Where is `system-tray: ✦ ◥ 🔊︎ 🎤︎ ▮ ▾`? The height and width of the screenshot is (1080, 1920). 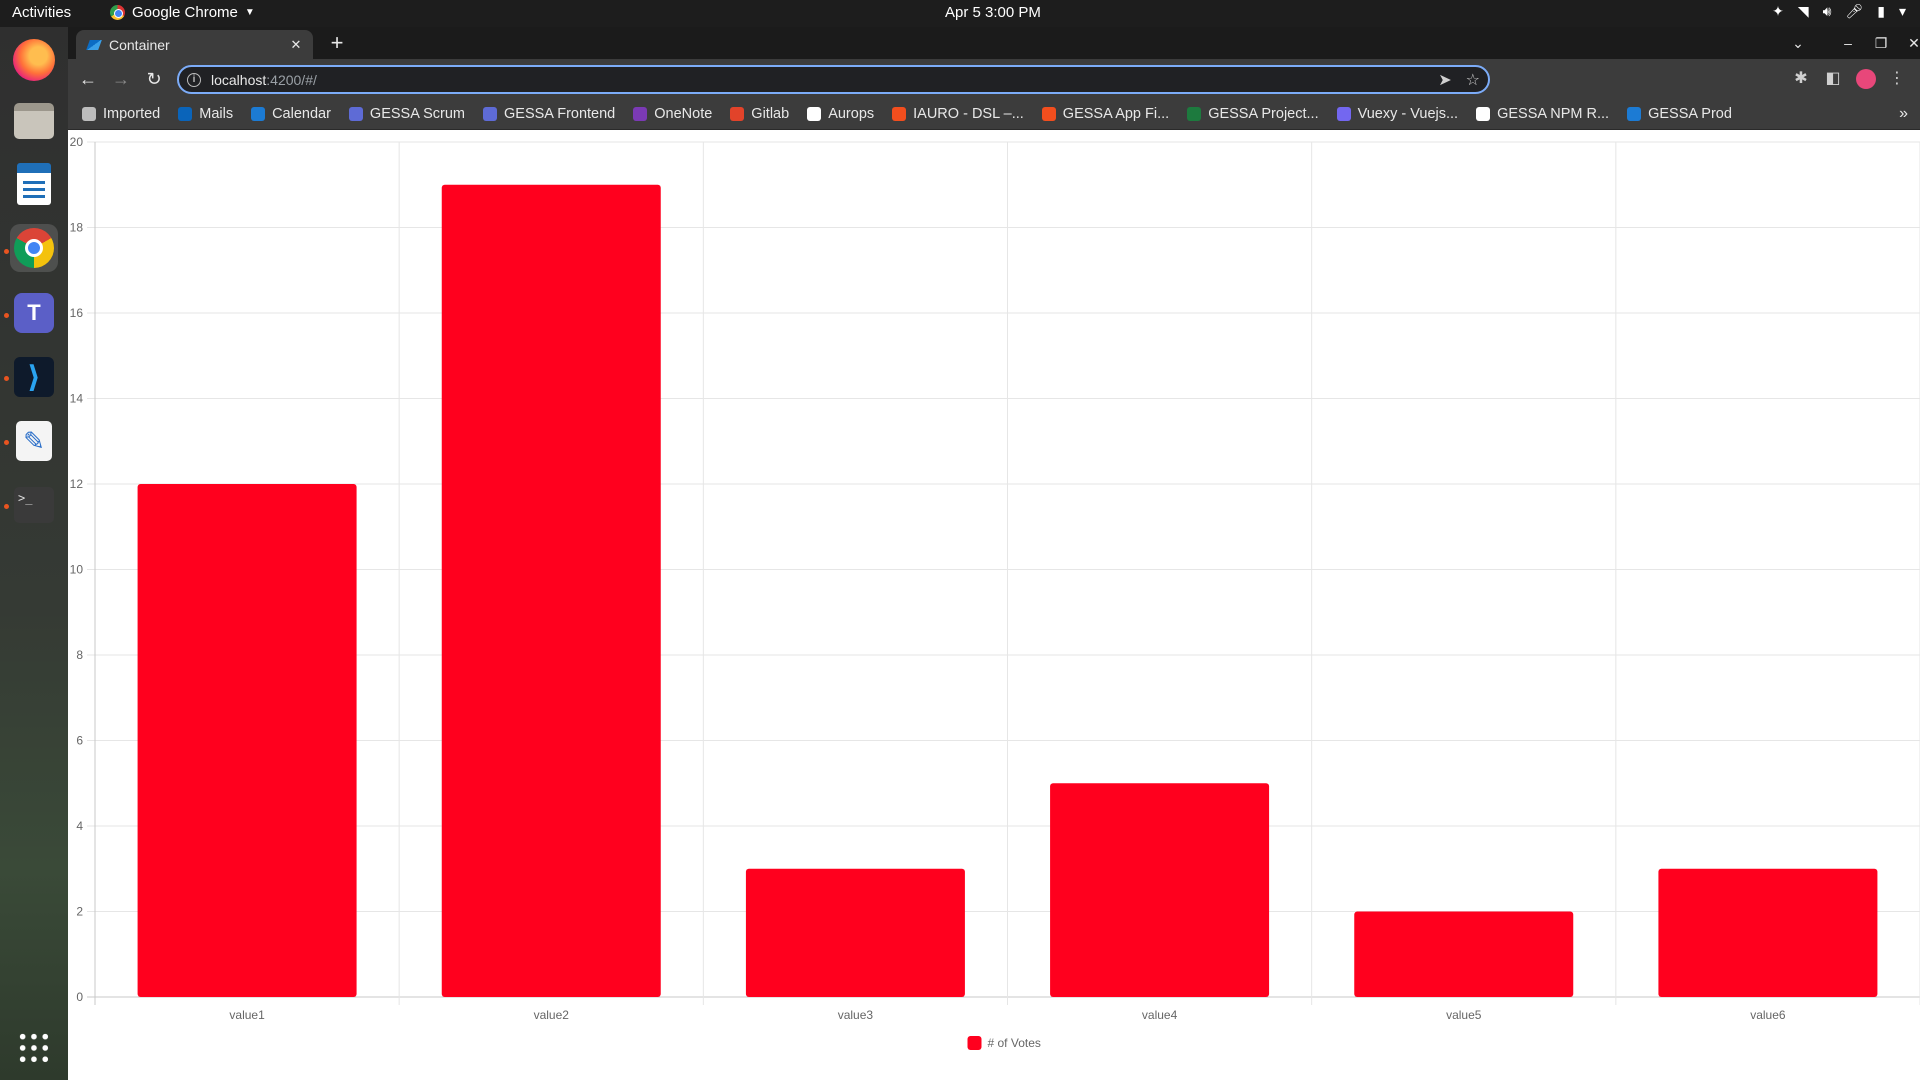
system-tray: ✦ ◥ 🔊︎ 🎤︎ ▮ ▾ is located at coordinates (1839, 11).